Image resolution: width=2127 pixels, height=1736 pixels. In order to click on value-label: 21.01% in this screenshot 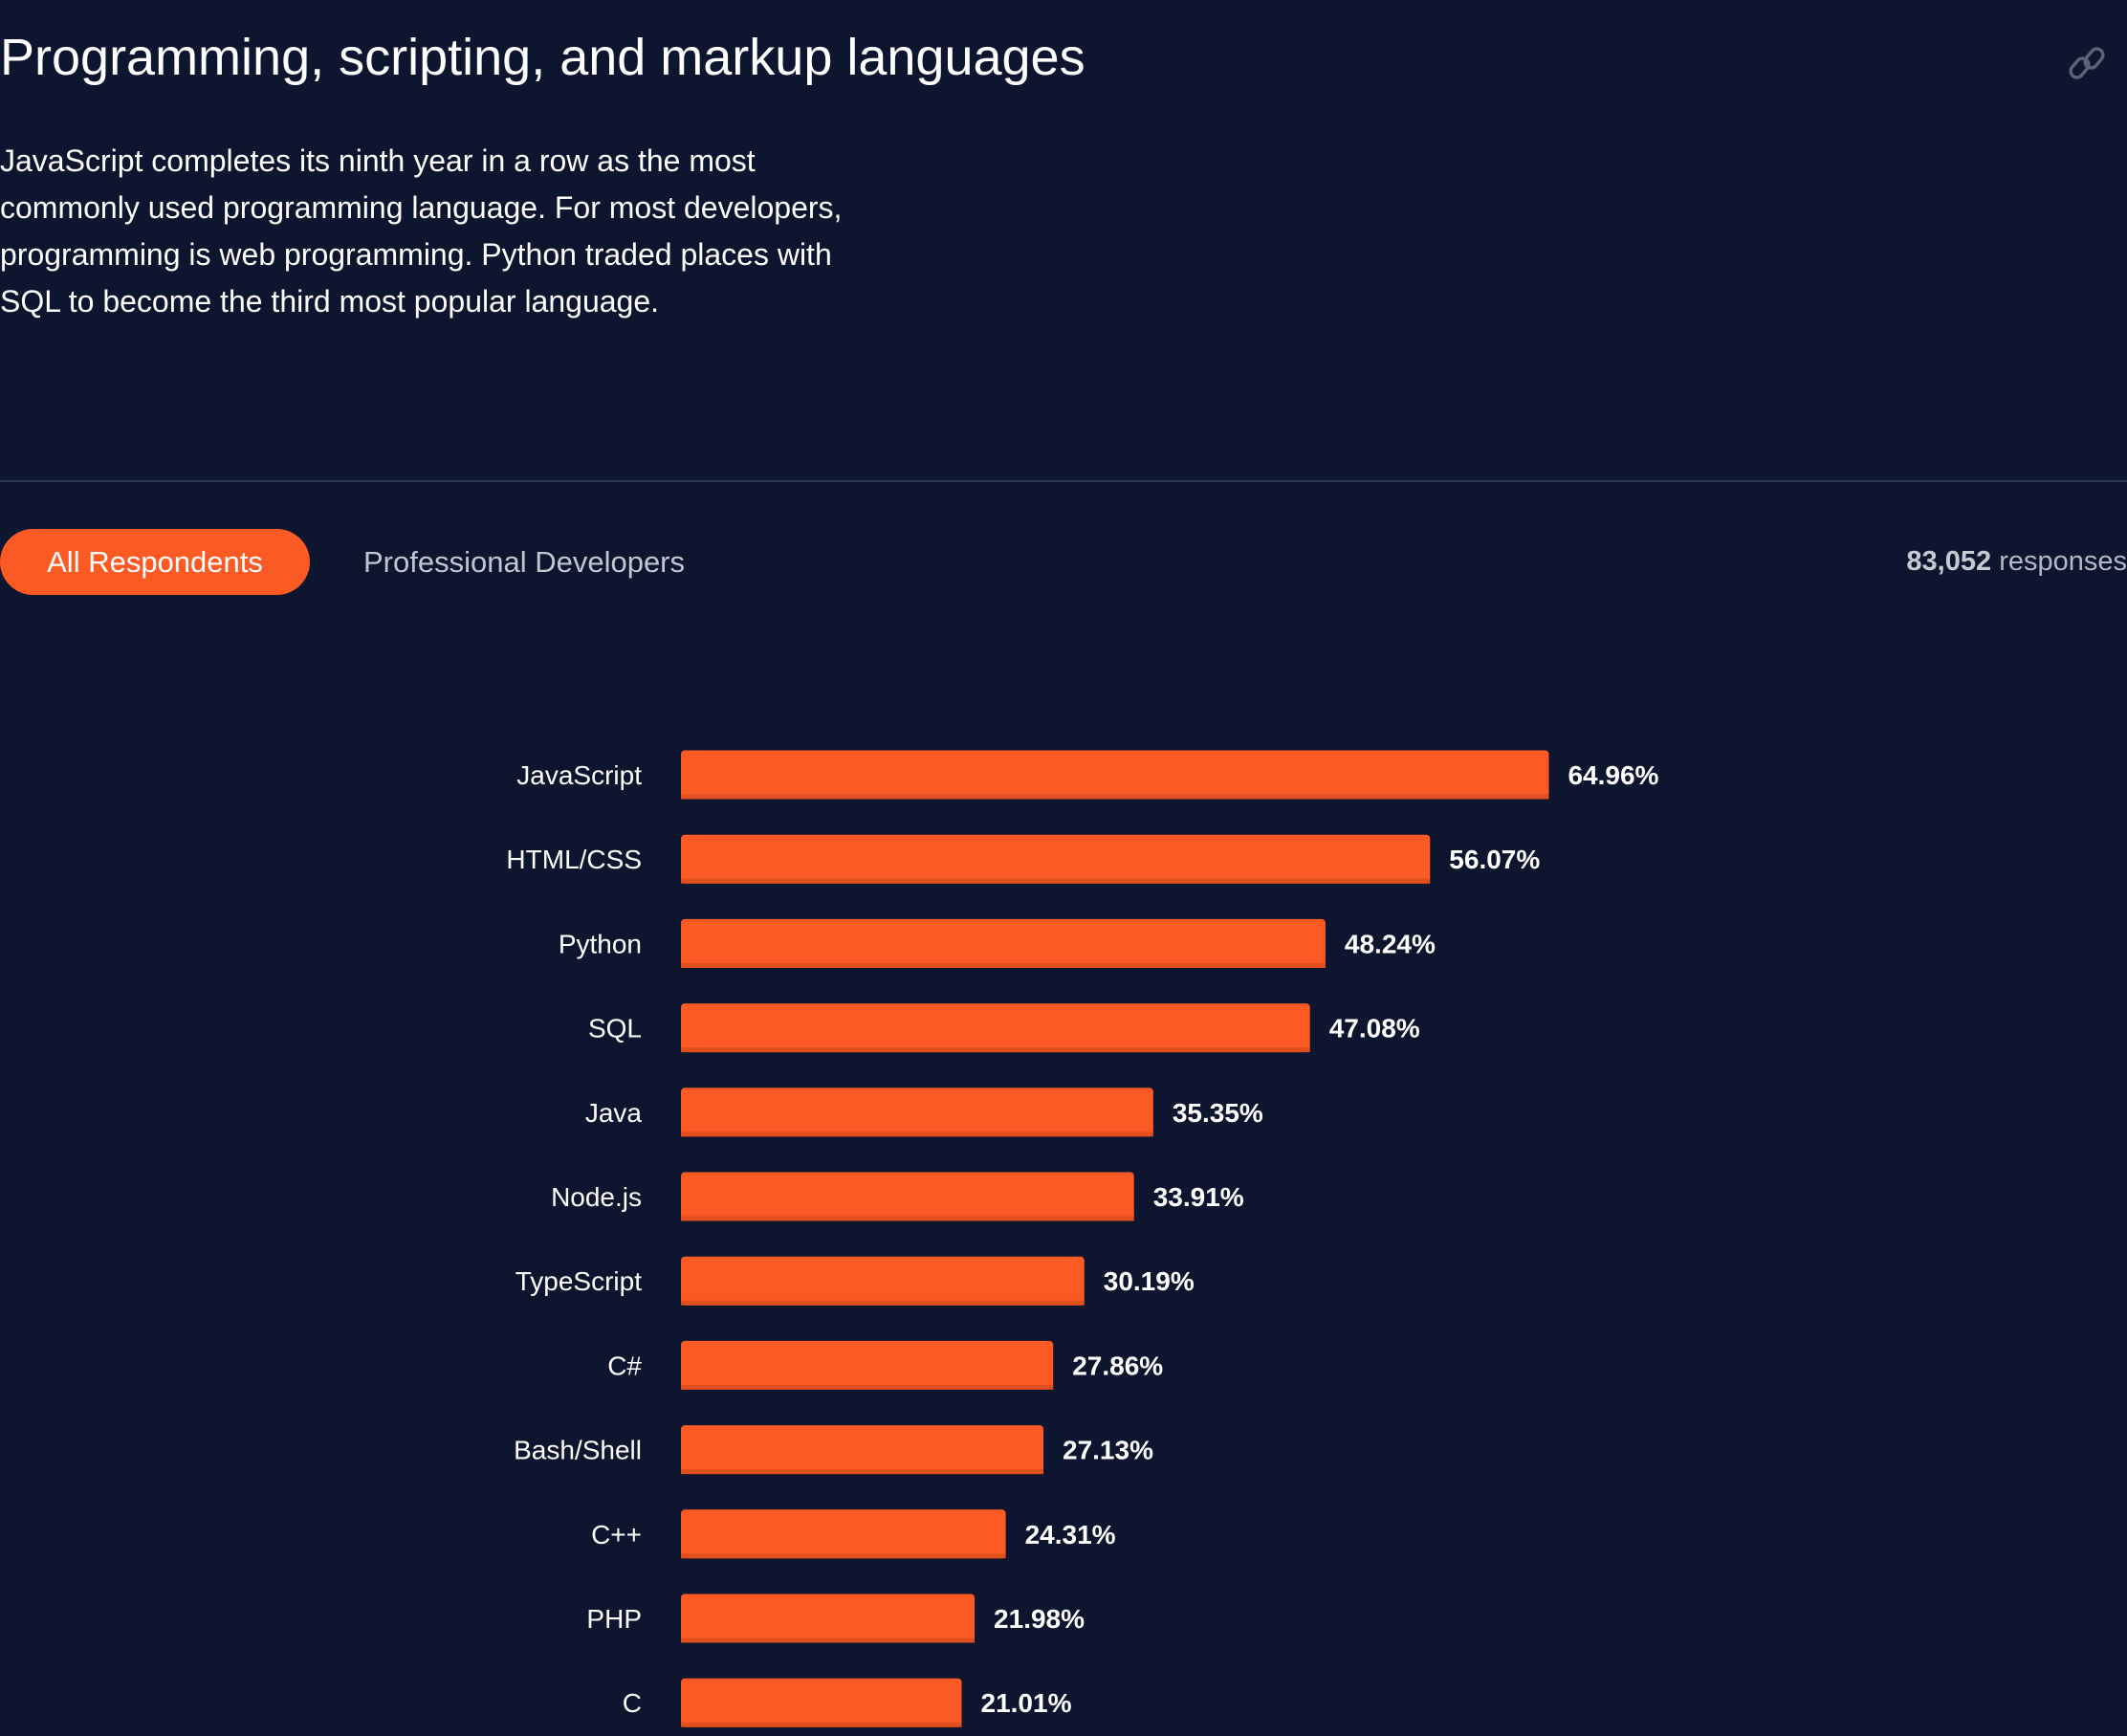, I will do `click(1026, 1703)`.